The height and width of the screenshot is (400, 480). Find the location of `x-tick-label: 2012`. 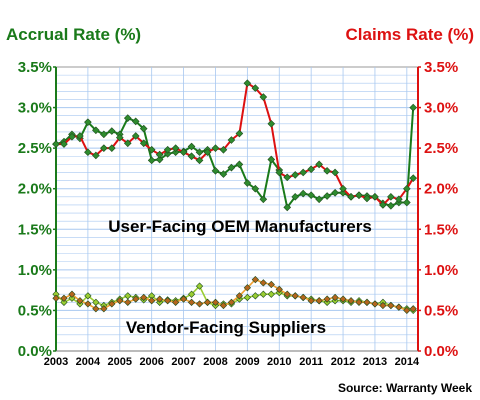

x-tick-label: 2012 is located at coordinates (343, 362).